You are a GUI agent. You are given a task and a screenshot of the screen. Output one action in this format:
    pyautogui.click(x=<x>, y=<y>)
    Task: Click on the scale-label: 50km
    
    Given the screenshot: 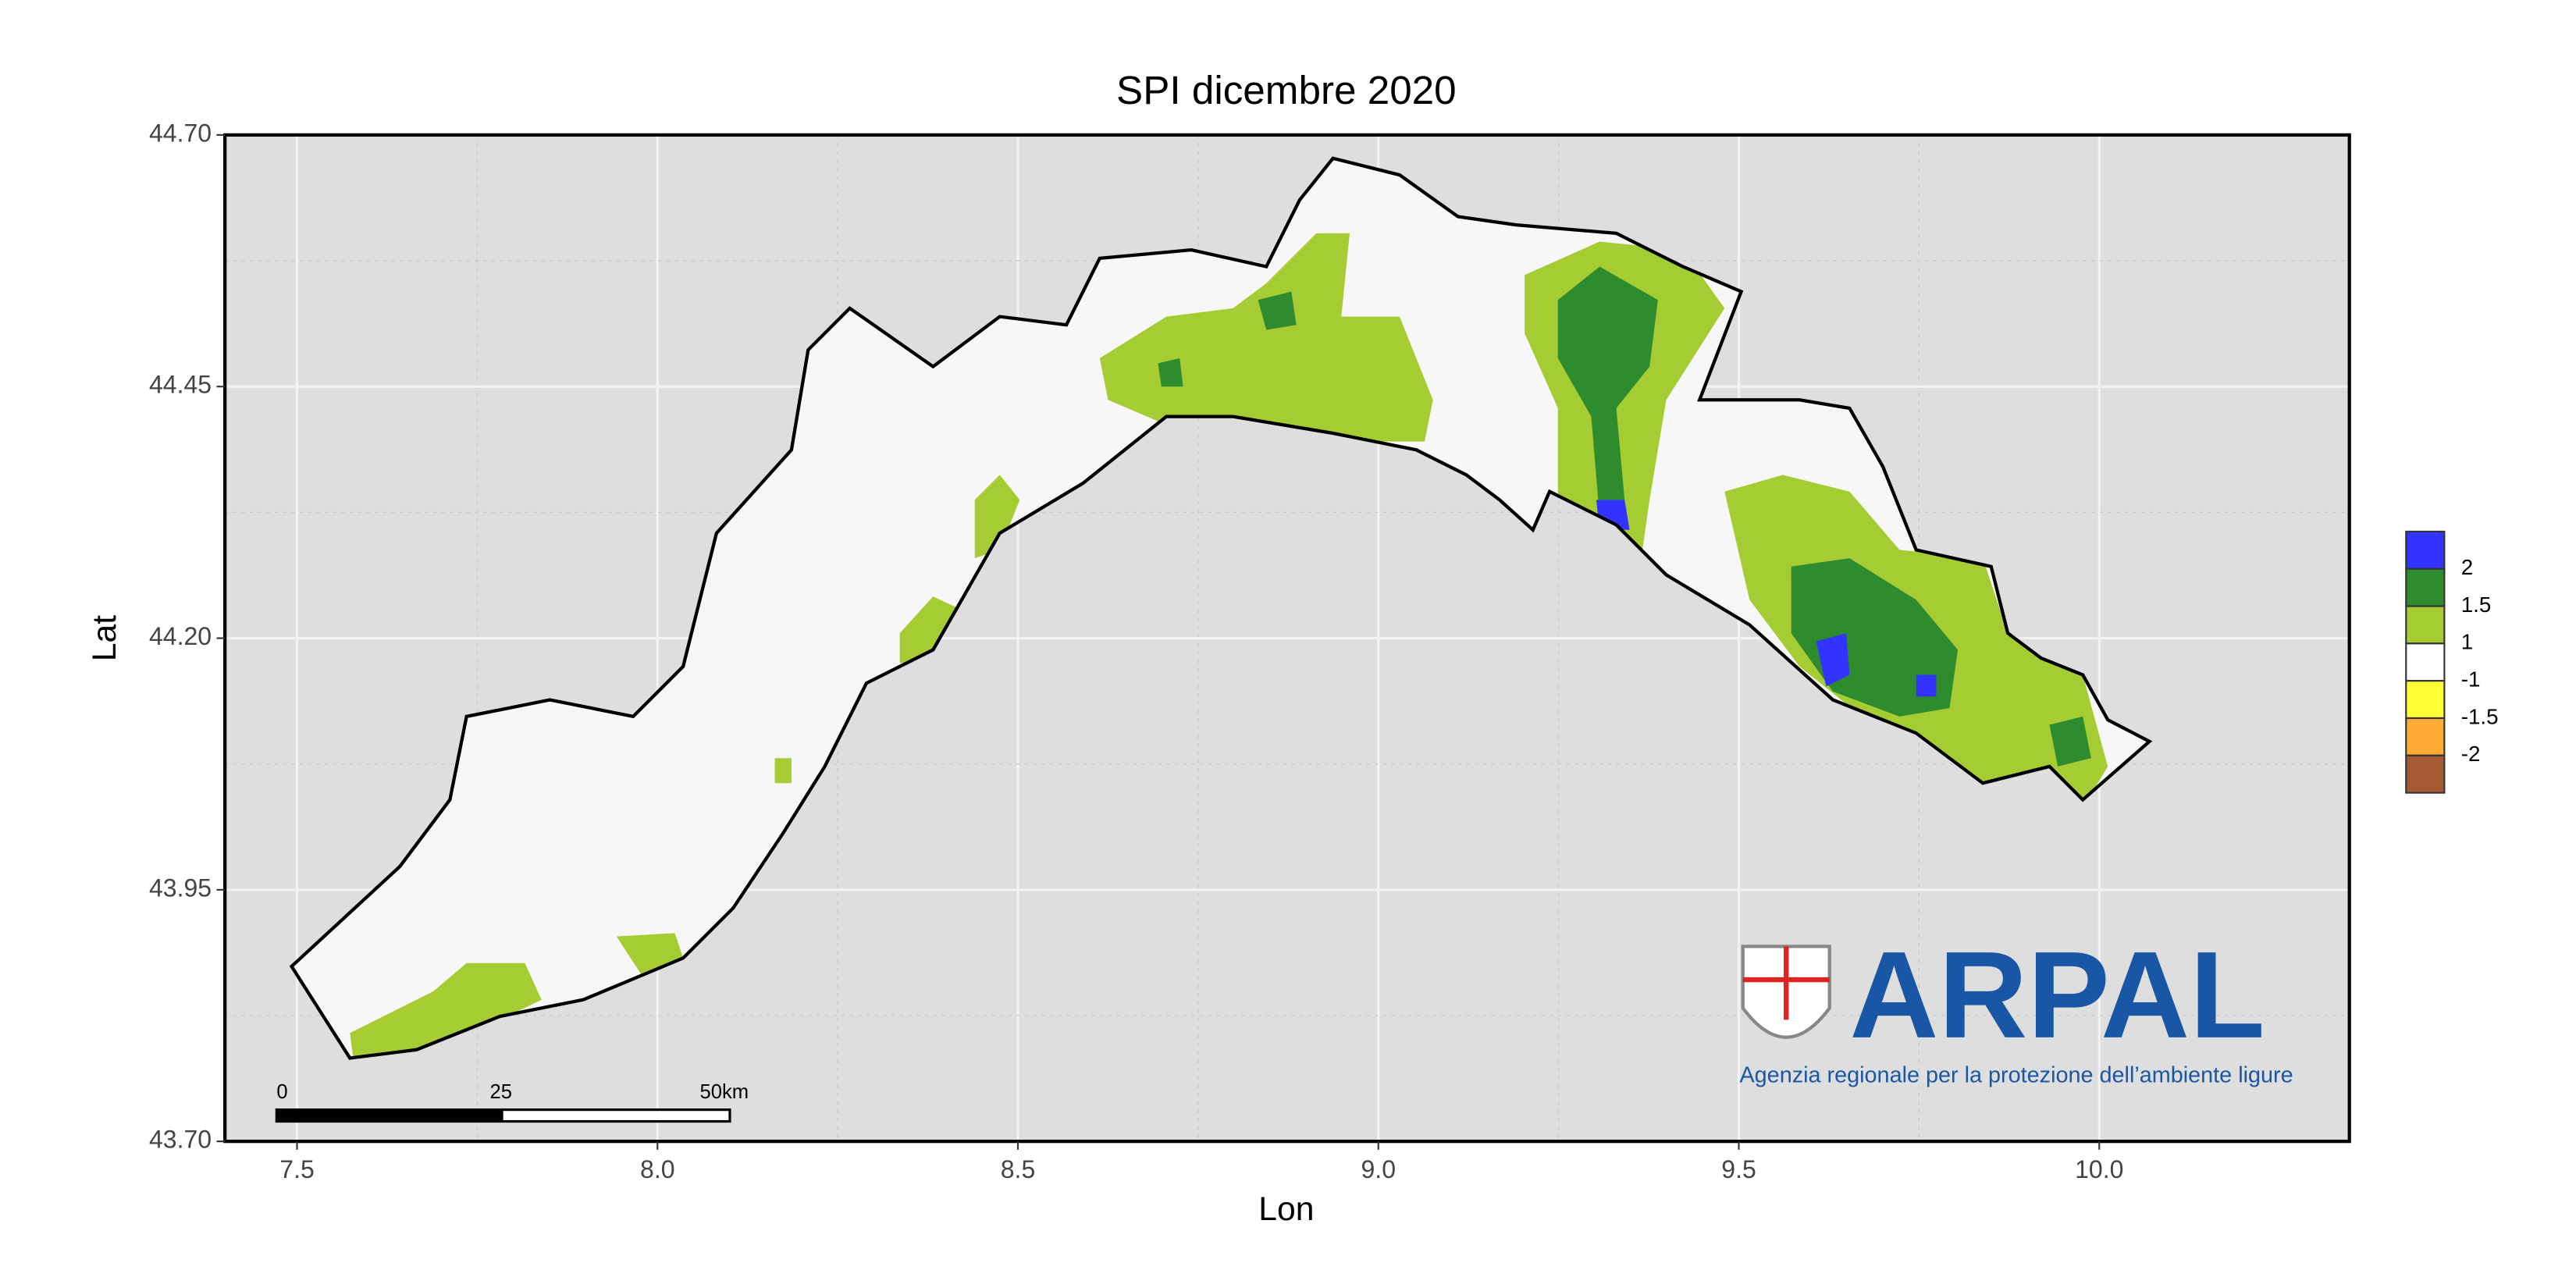 What is the action you would take?
    pyautogui.click(x=724, y=1092)
    